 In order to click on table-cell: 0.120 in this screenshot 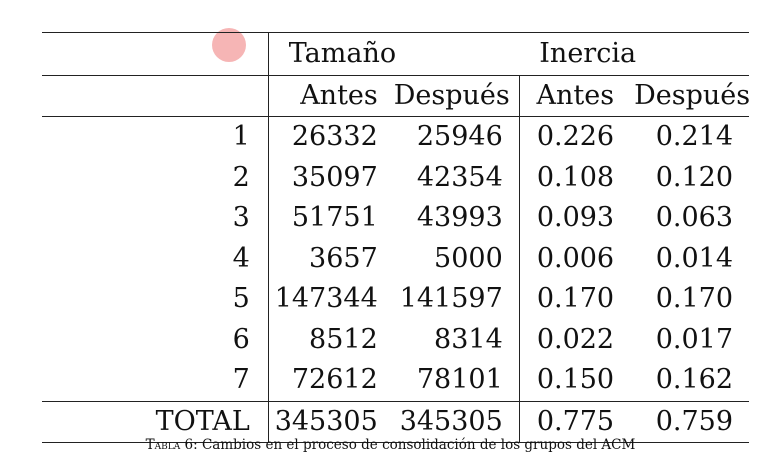, I will do `click(694, 177)`.